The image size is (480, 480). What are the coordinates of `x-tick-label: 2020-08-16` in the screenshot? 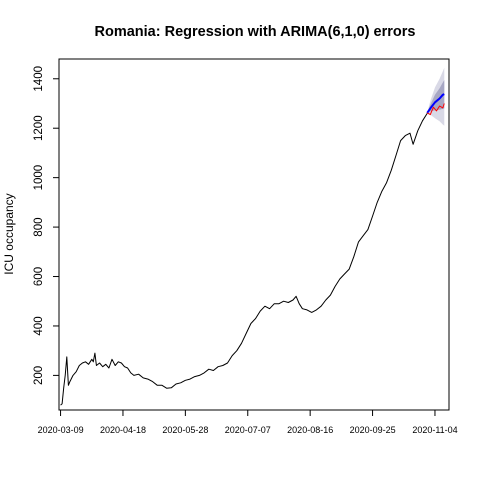 It's located at (310, 430).